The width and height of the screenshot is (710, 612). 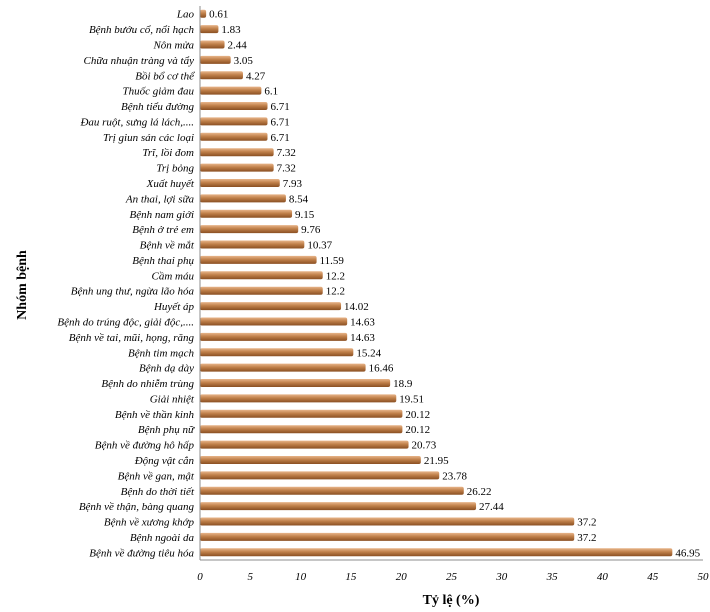 What do you see at coordinates (356, 307) in the screenshot?
I see `data-label: 14.02` at bounding box center [356, 307].